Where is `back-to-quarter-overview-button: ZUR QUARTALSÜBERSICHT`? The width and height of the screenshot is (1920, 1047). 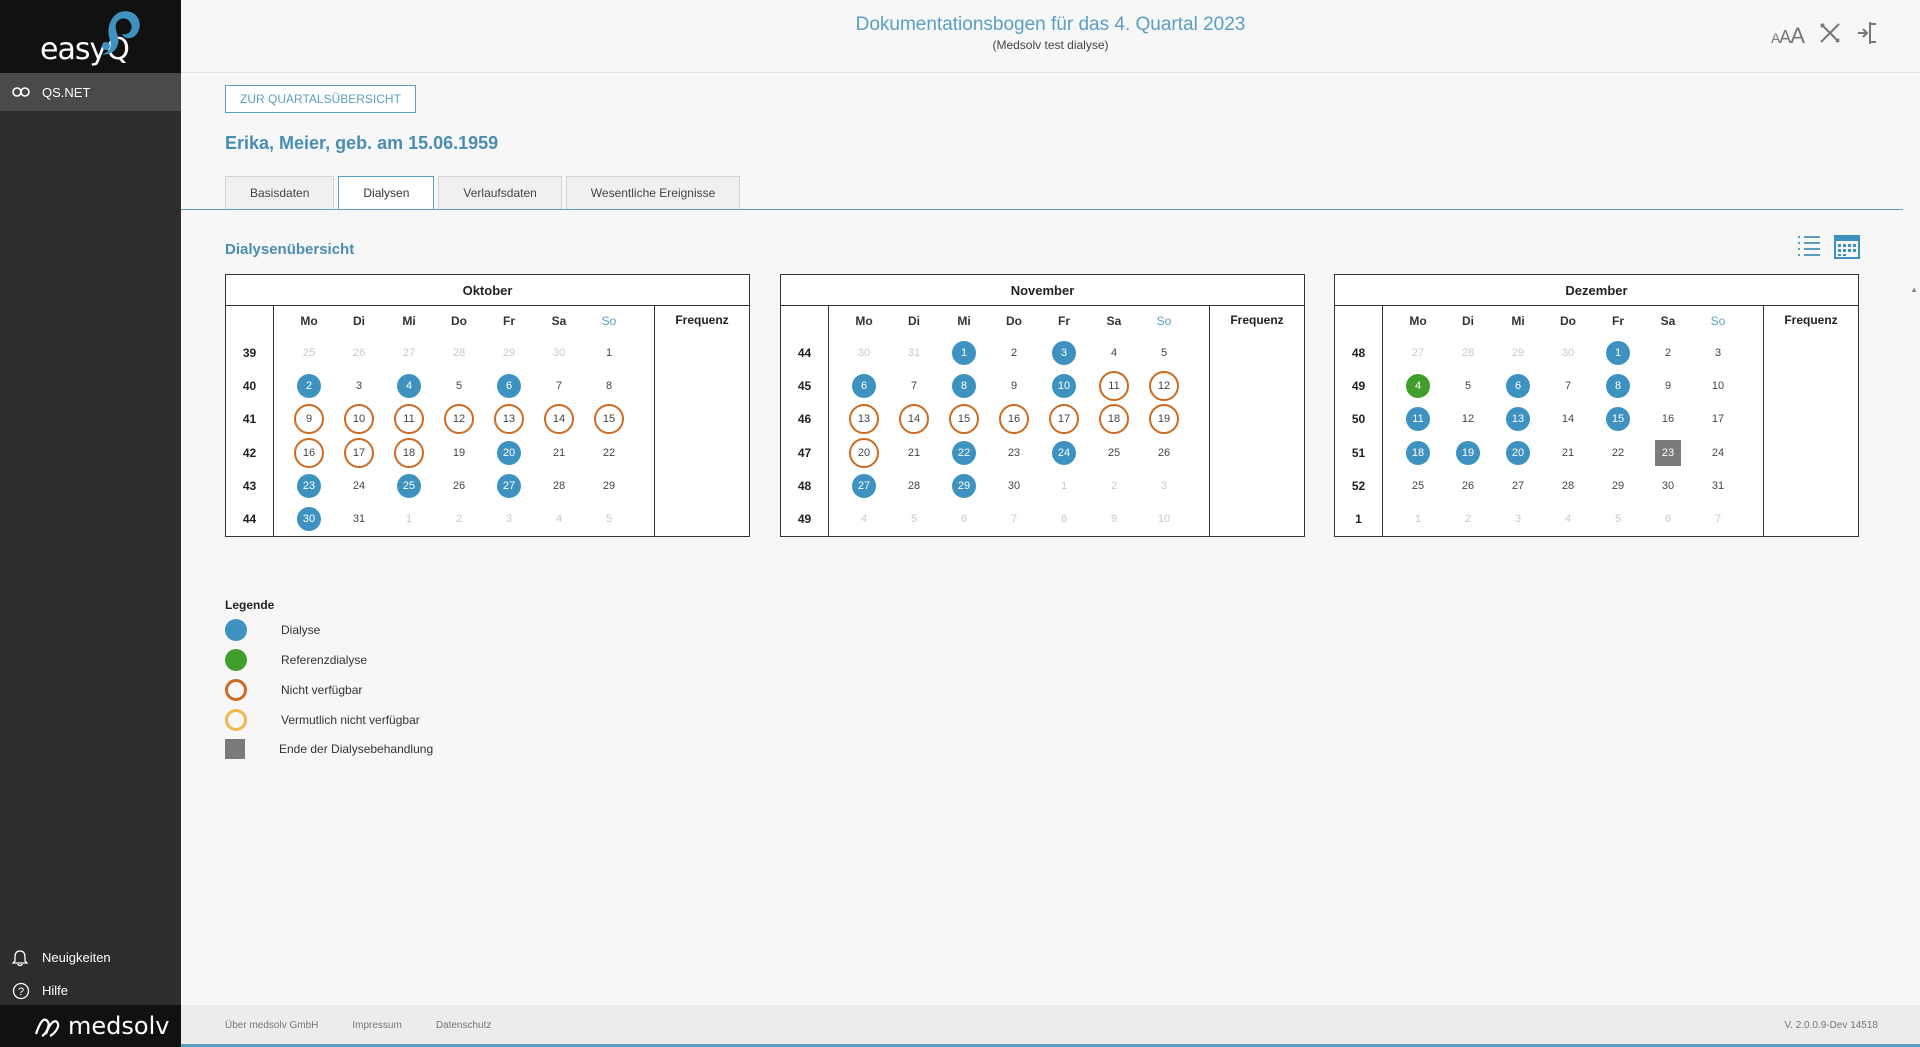
back-to-quarter-overview-button: ZUR QUARTALSÜBERSICHT is located at coordinates (320, 99).